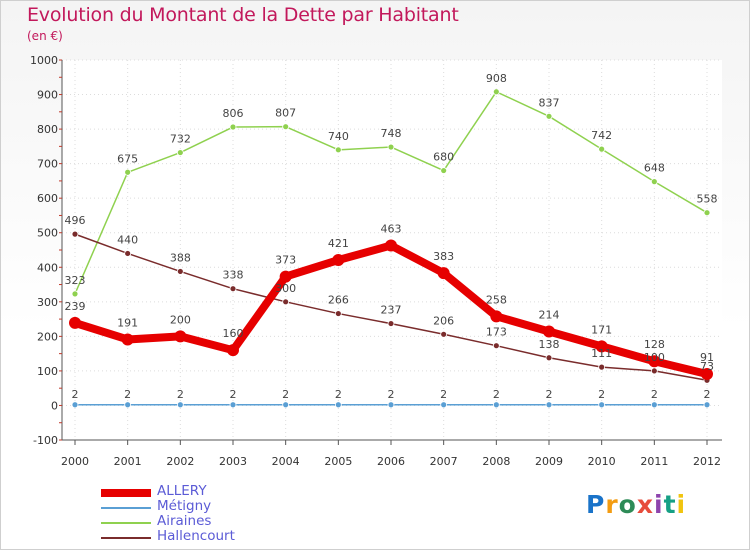  What do you see at coordinates (601, 135) in the screenshot?
I see `data-label-airaines: 742` at bounding box center [601, 135].